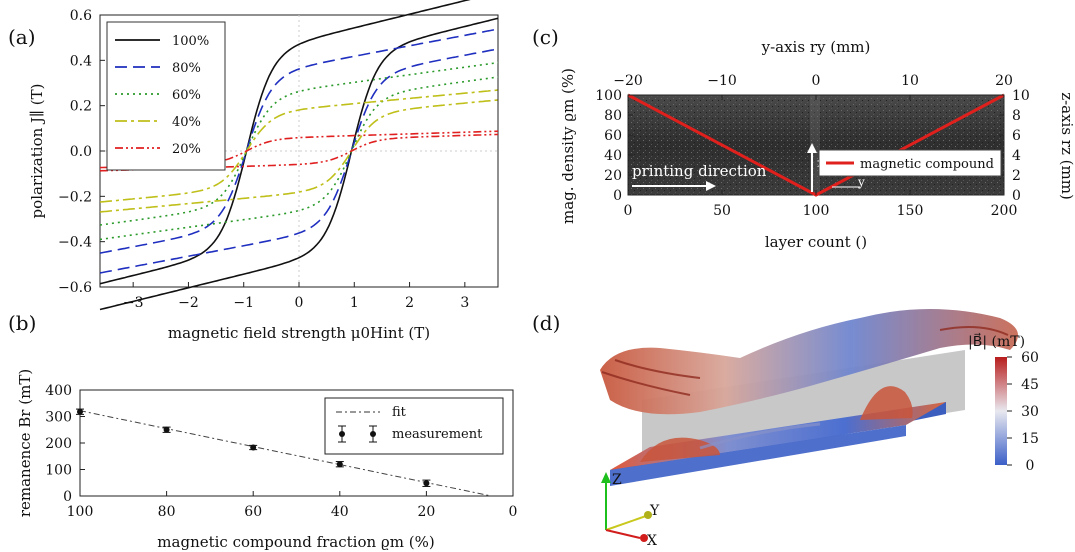 Image resolution: width=1075 pixels, height=552 pixels. What do you see at coordinates (910, 81) in the screenshot?
I see `chart-c-top-xtick-label: 10` at bounding box center [910, 81].